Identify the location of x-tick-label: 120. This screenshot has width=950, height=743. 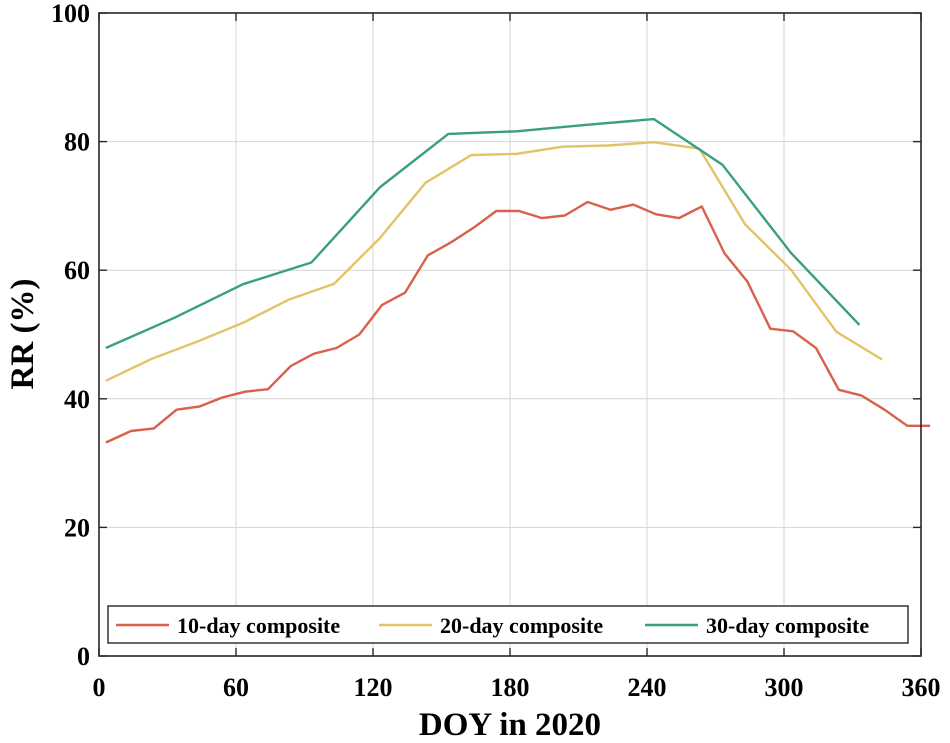
(373, 687).